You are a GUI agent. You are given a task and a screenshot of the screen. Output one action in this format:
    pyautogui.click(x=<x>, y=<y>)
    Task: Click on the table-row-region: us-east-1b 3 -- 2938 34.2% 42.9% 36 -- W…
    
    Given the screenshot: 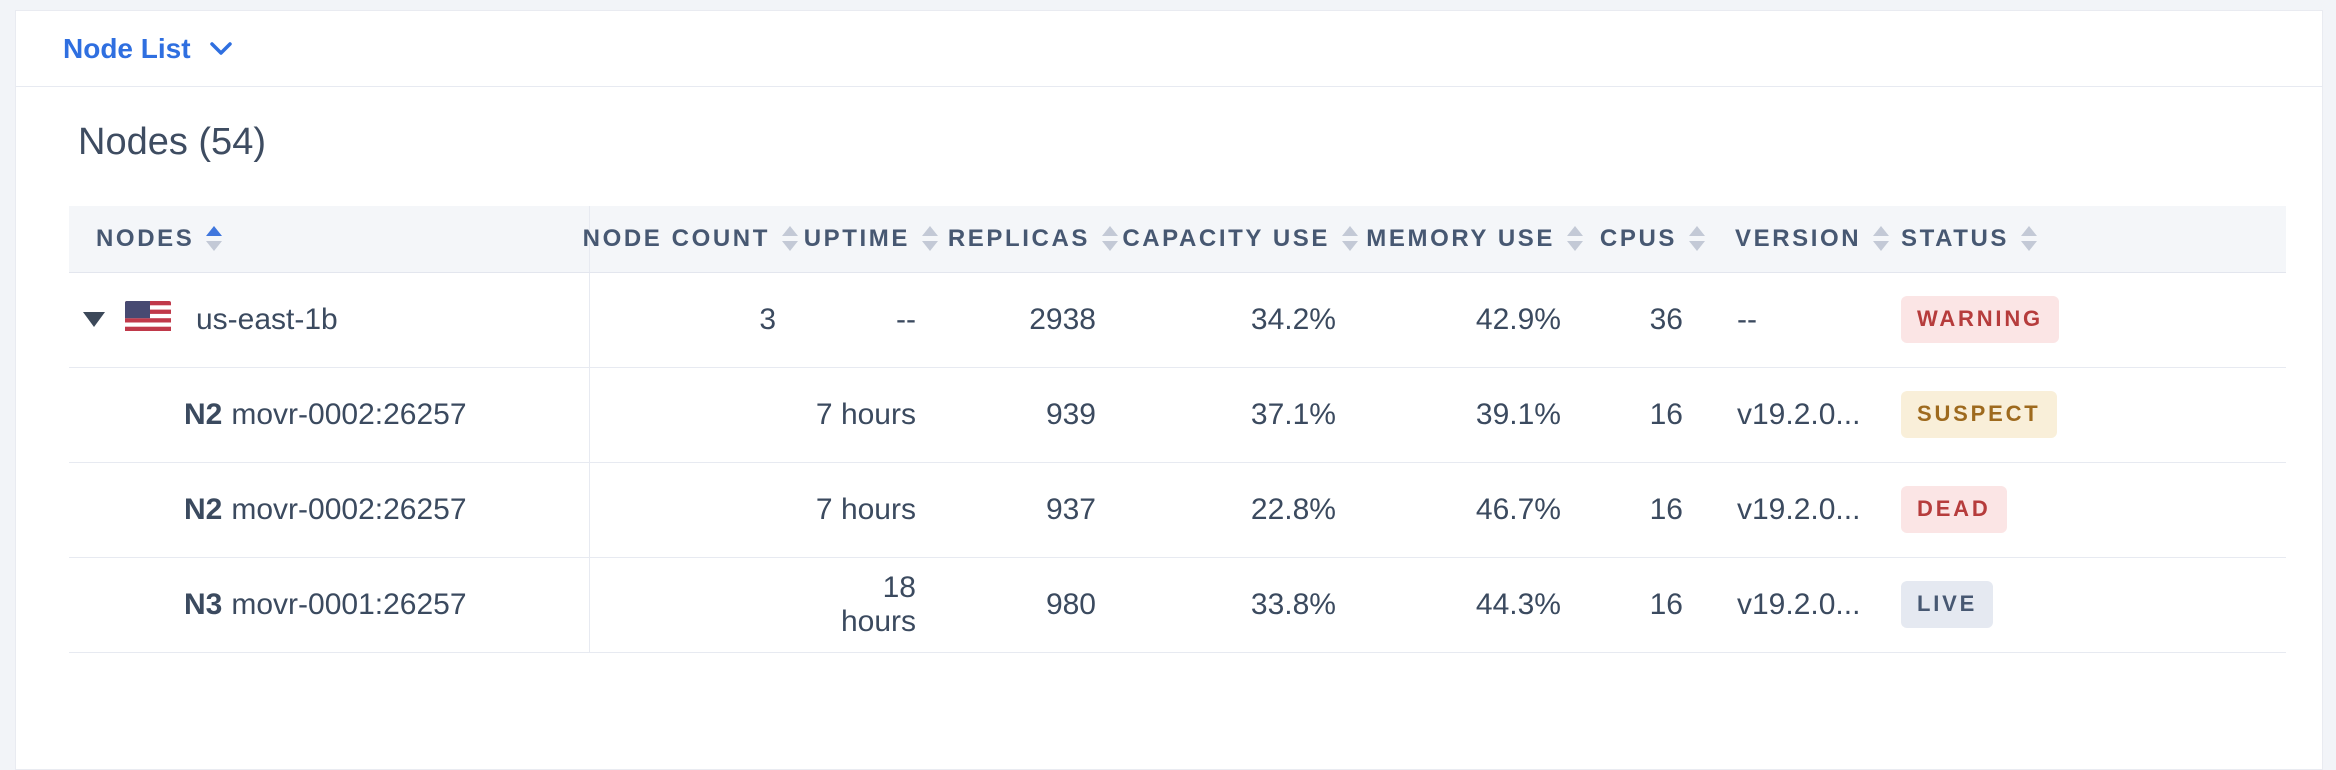 What is the action you would take?
    pyautogui.click(x=1177, y=320)
    